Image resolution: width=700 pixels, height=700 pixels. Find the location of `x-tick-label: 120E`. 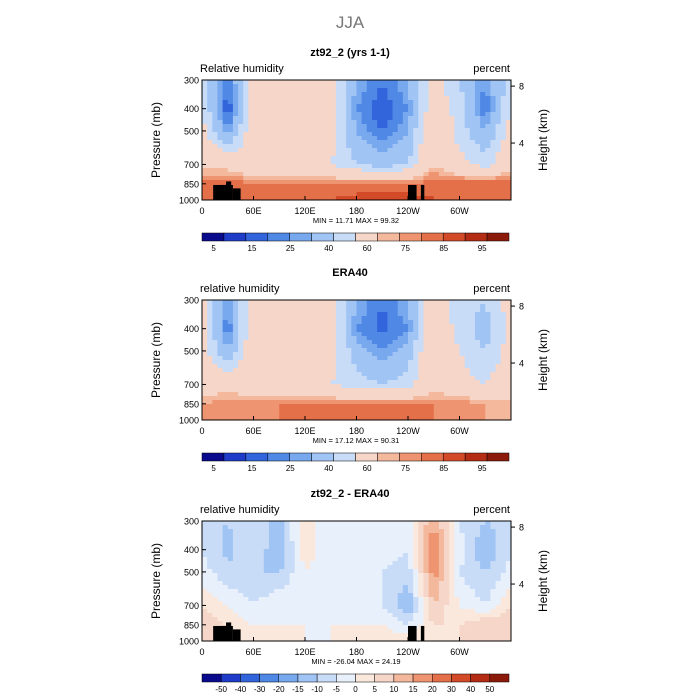

x-tick-label: 120E is located at coordinates (304, 211).